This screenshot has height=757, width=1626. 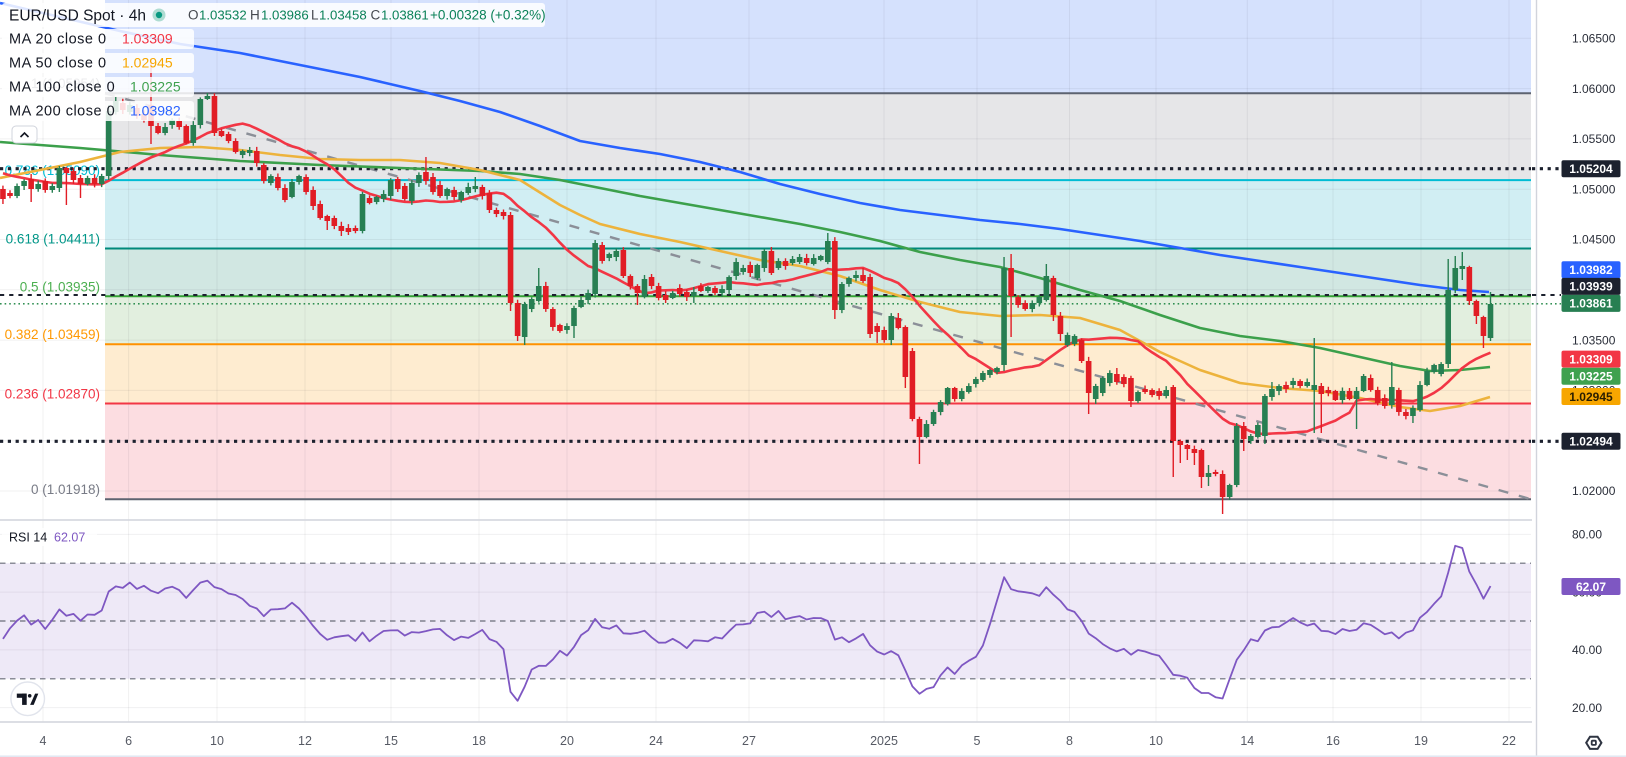 What do you see at coordinates (1587, 535) in the screenshot?
I see `svg-text: 80.00` at bounding box center [1587, 535].